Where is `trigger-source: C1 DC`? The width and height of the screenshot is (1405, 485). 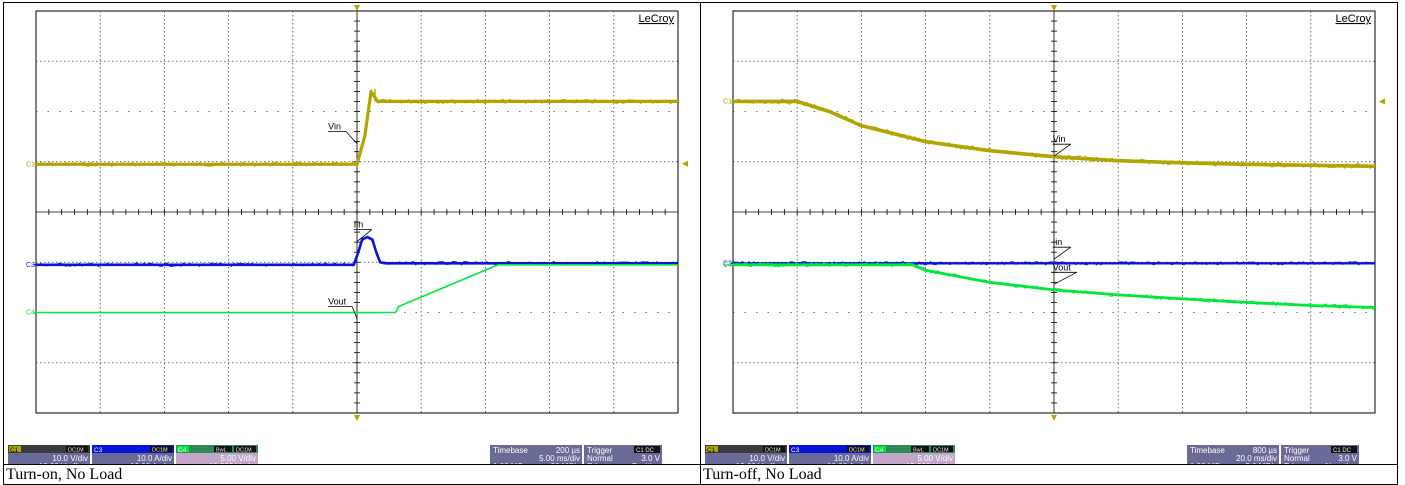
trigger-source: C1 DC is located at coordinates (1342, 451).